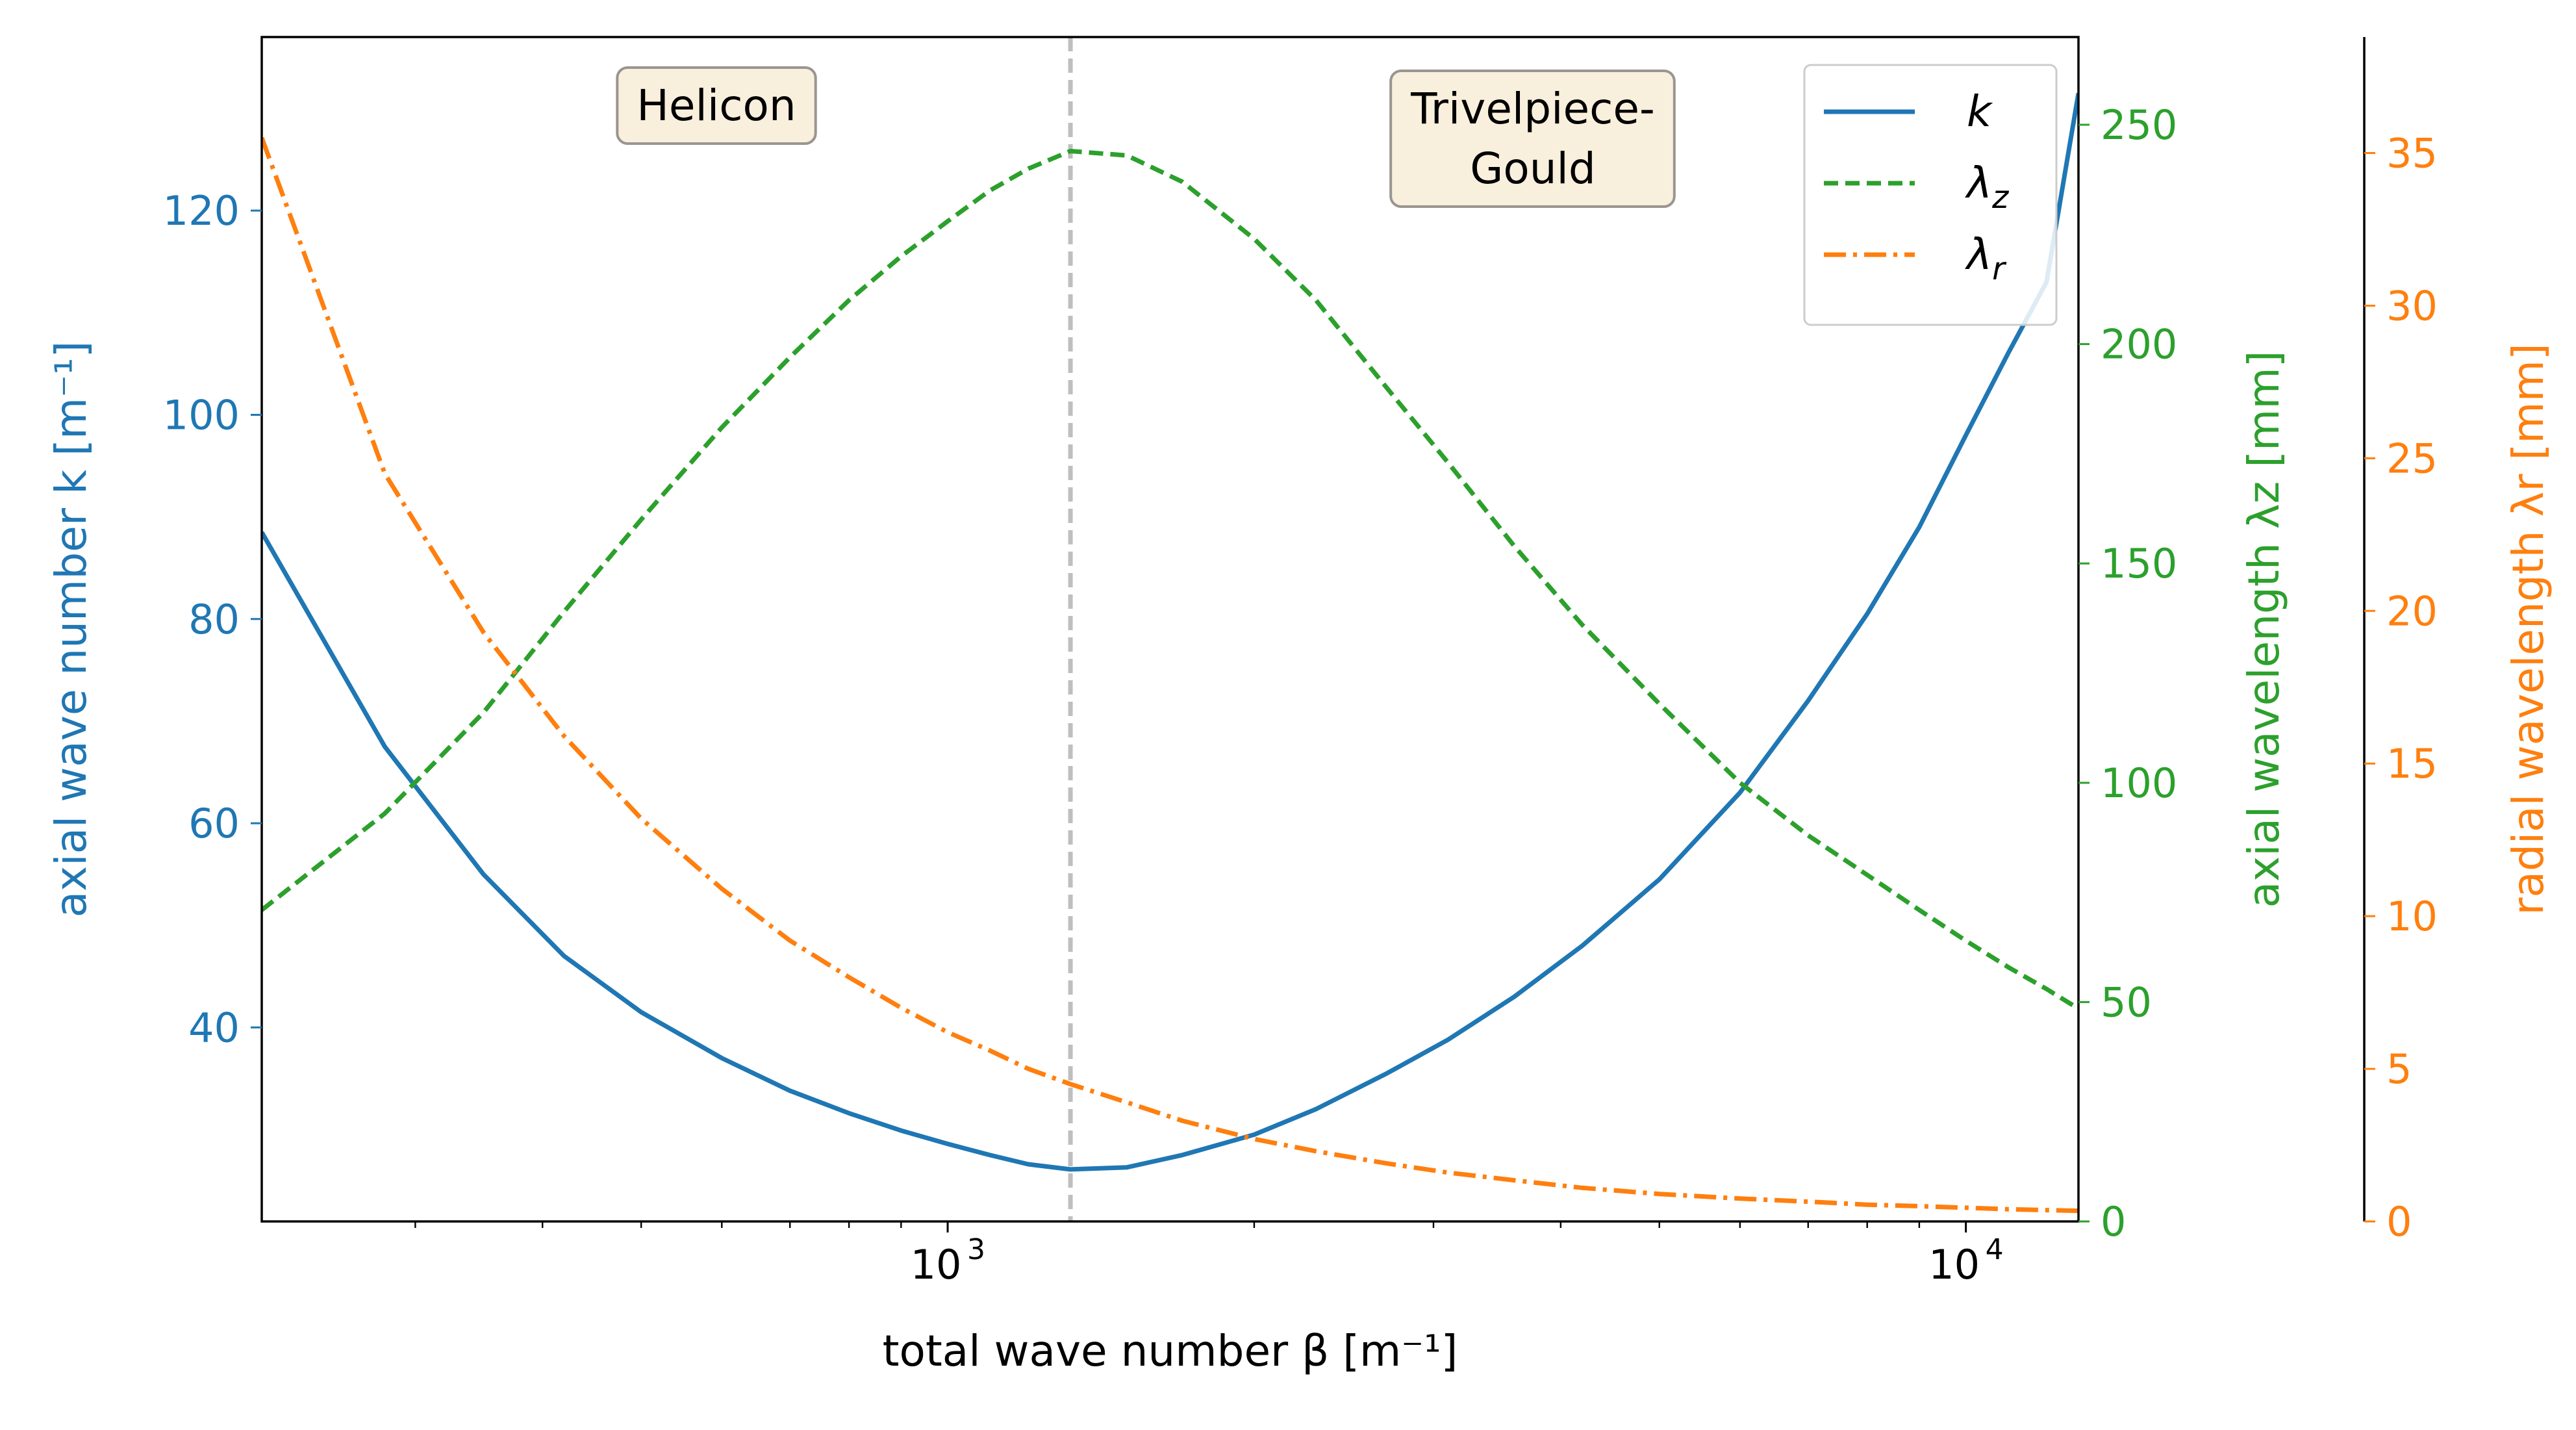 This screenshot has width=2576, height=1430. What do you see at coordinates (1966, 1260) in the screenshot?
I see `x-tick-label: 10 4` at bounding box center [1966, 1260].